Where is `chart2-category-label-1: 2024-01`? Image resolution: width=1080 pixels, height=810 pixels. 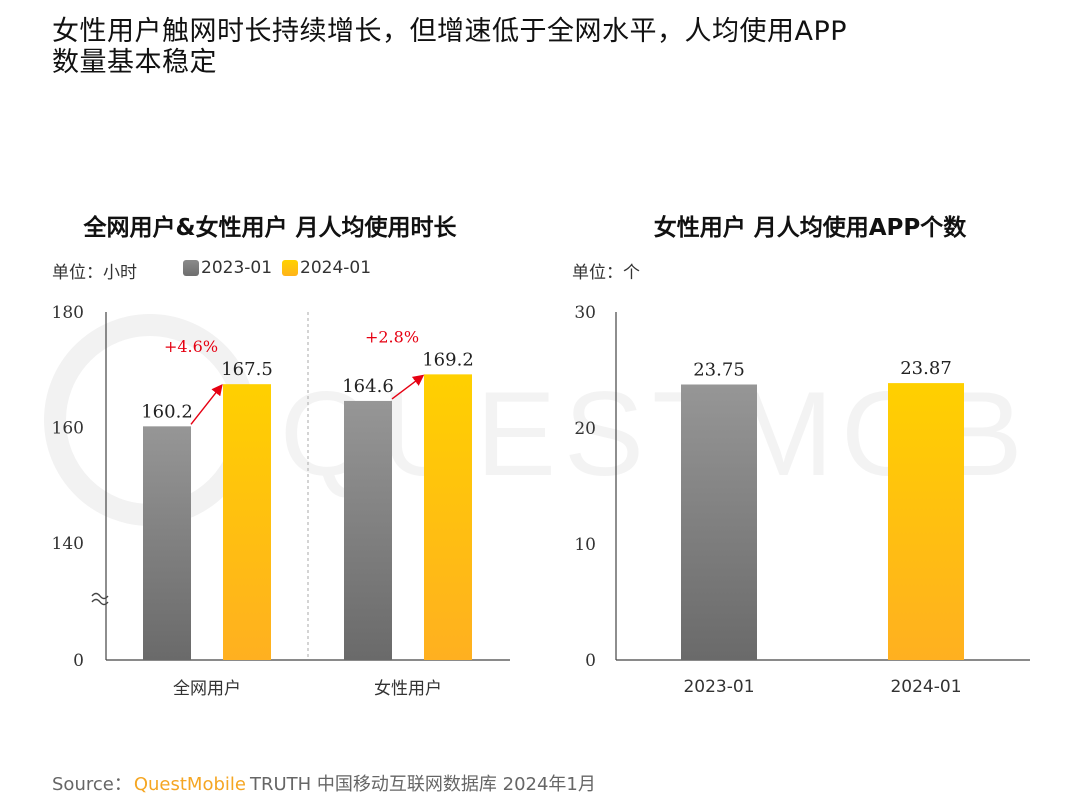 chart2-category-label-1: 2024-01 is located at coordinates (925, 687).